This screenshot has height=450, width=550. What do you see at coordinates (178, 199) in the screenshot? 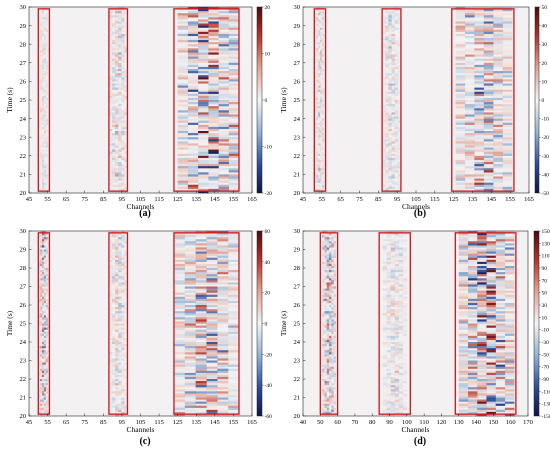
I see `x-tick-label: 125` at bounding box center [178, 199].